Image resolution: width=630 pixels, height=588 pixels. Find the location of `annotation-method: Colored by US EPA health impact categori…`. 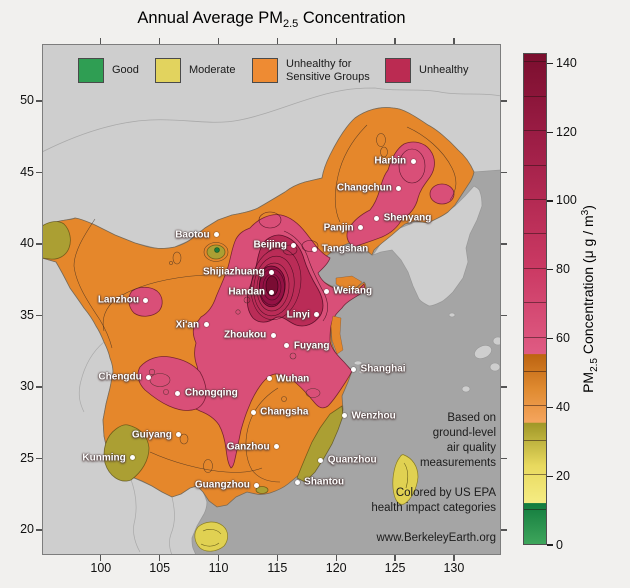

annotation-method: Colored by US EPA health impact categori… is located at coordinates (433, 500).